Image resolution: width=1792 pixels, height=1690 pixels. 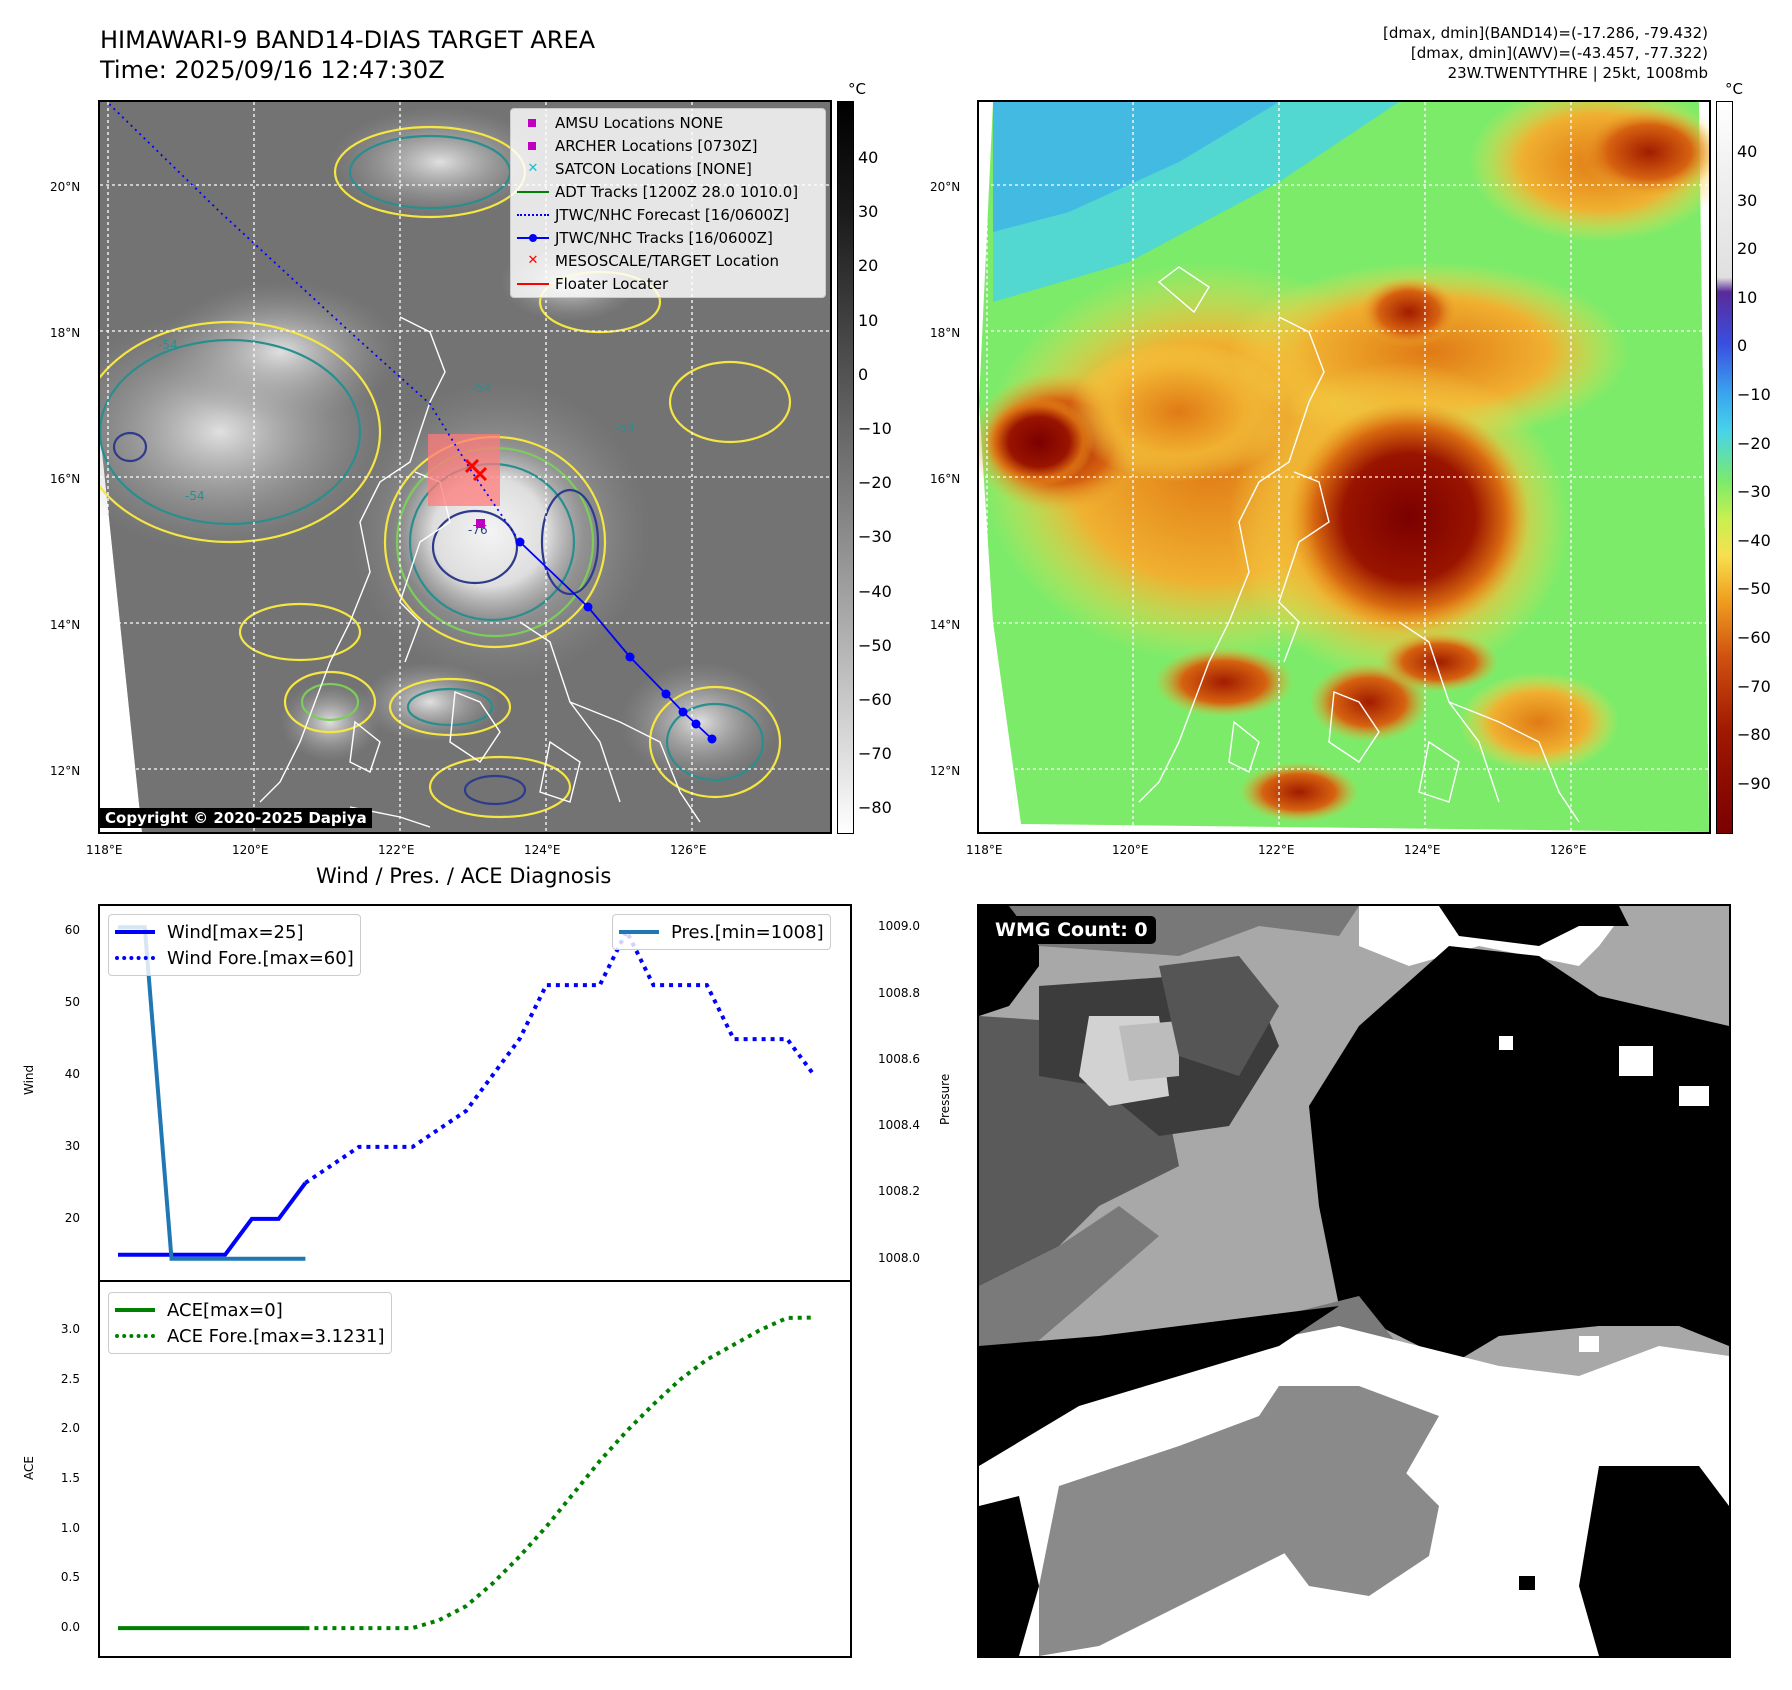 I want to click on ace-plot: ACE[max=0] ACE Fore.[max=3.1231], so click(x=475, y=1469).